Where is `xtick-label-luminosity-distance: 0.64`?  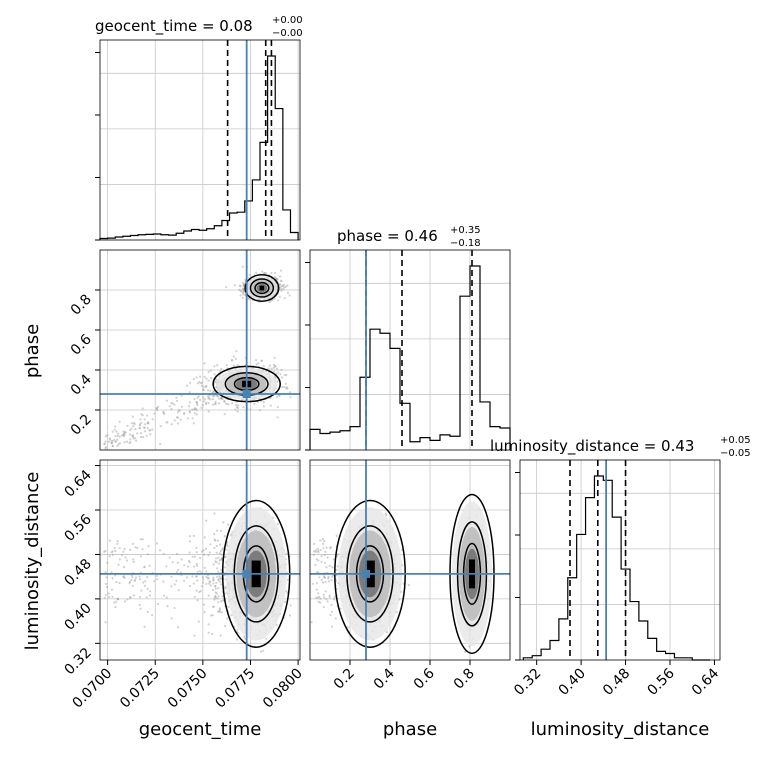 xtick-label-luminosity-distance: 0.64 is located at coordinates (705, 681).